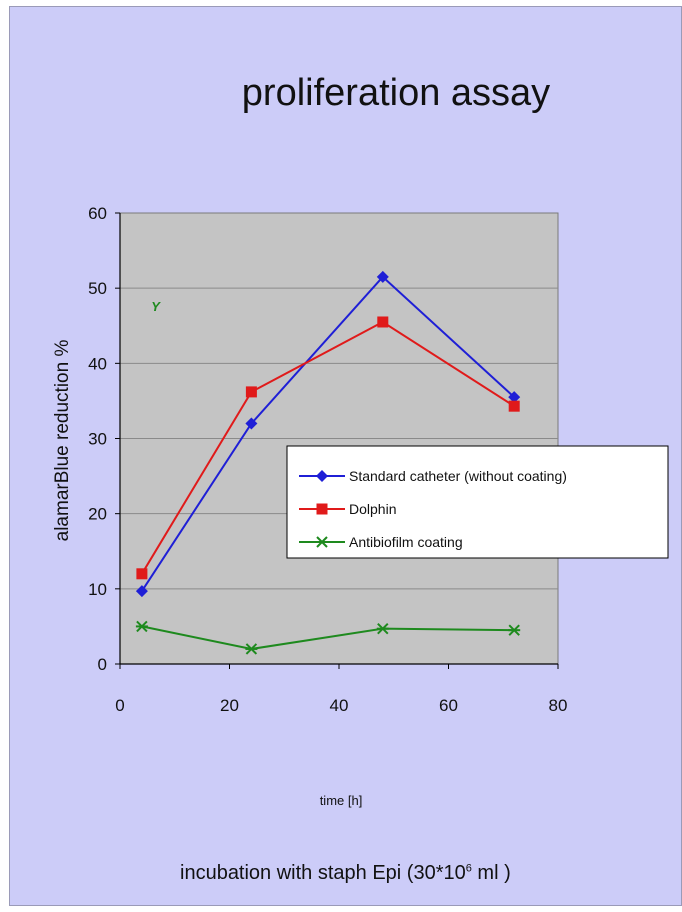  I want to click on x-tick-label: 20, so click(229, 705).